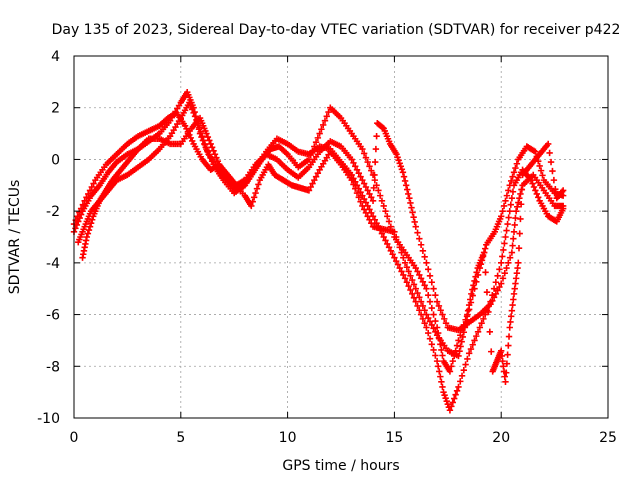 This screenshot has height=480, width=640. I want to click on x-tick-label: 20, so click(501, 438).